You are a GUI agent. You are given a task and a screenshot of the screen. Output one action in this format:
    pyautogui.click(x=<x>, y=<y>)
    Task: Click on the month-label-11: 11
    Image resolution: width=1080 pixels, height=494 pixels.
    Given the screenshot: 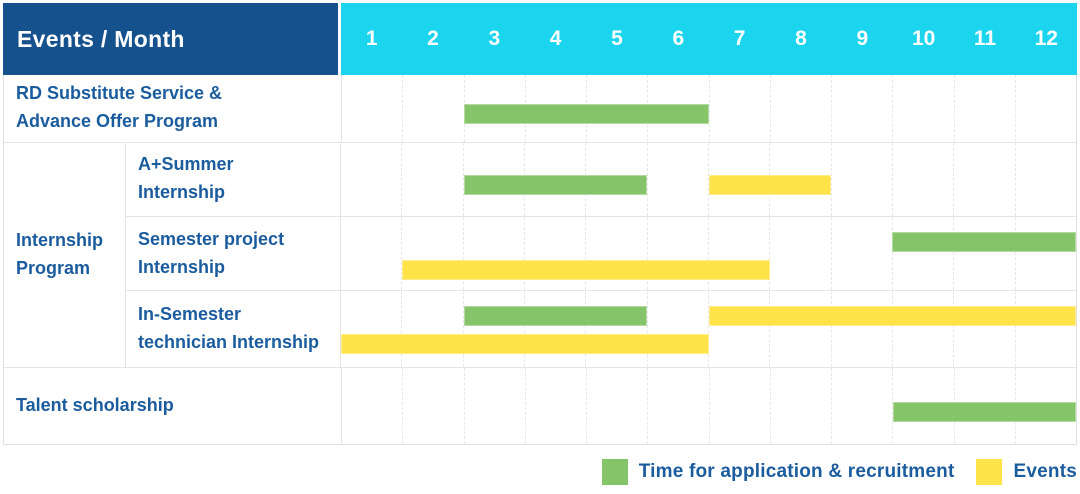 What is the action you would take?
    pyautogui.click(x=985, y=38)
    